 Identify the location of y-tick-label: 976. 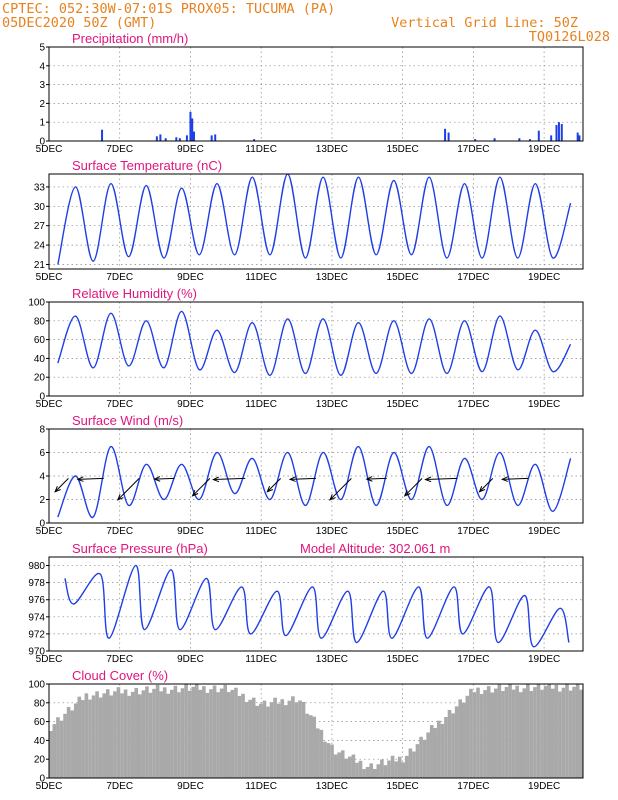
(36, 600).